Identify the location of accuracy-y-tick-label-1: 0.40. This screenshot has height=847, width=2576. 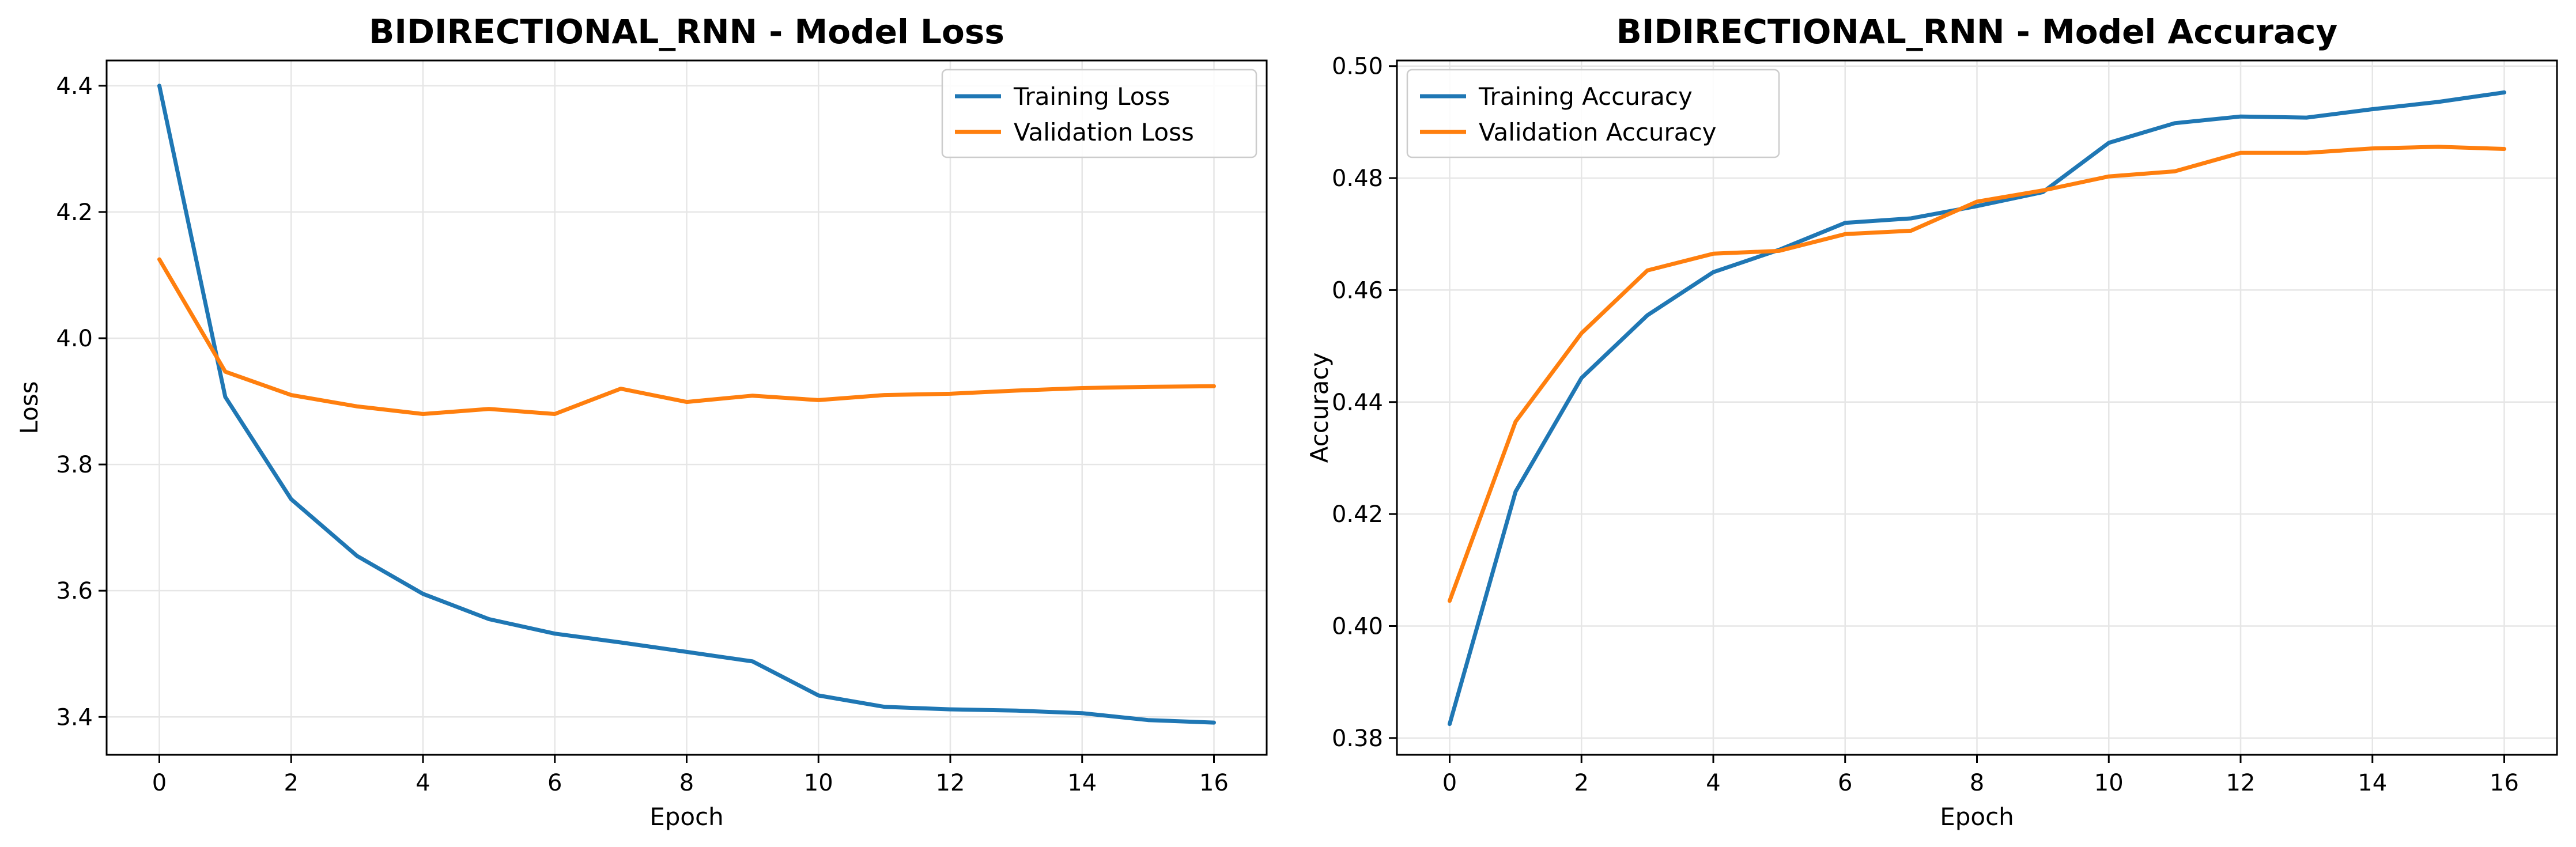
(1358, 626).